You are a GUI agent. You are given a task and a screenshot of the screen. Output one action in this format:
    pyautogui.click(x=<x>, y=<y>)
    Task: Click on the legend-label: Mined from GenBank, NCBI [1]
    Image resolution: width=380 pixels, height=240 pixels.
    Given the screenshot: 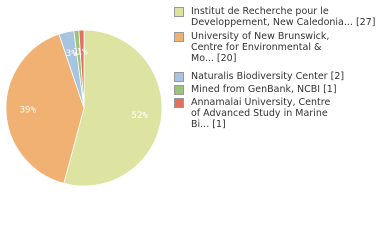 What is the action you would take?
    pyautogui.click(x=264, y=89)
    